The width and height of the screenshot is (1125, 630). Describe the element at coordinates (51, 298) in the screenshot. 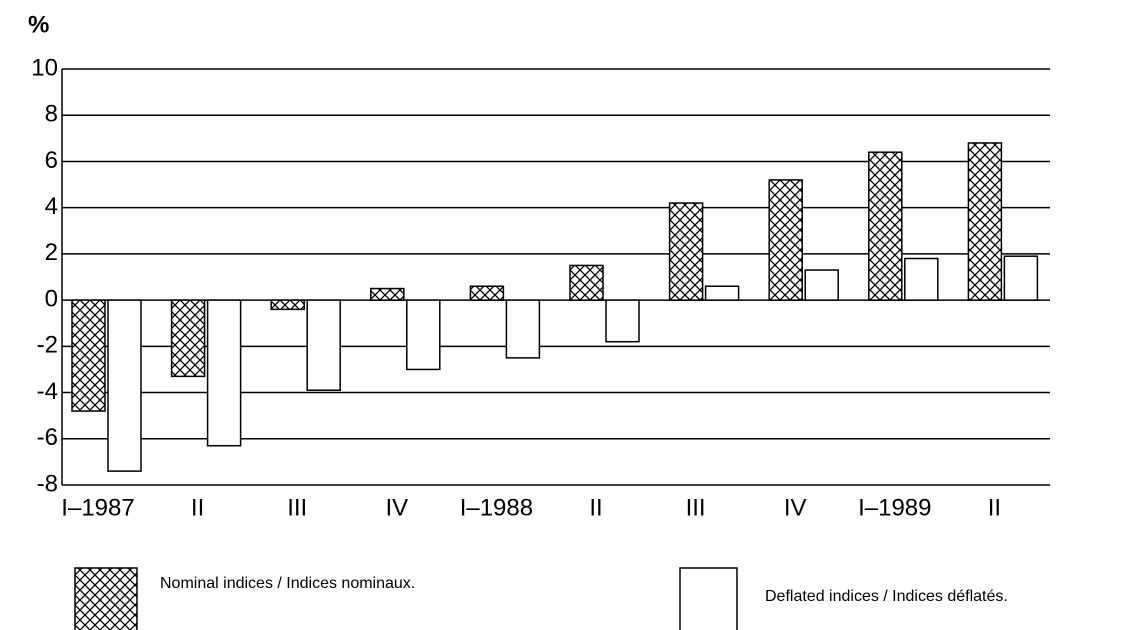

I see `y-tick-label: 0` at that location.